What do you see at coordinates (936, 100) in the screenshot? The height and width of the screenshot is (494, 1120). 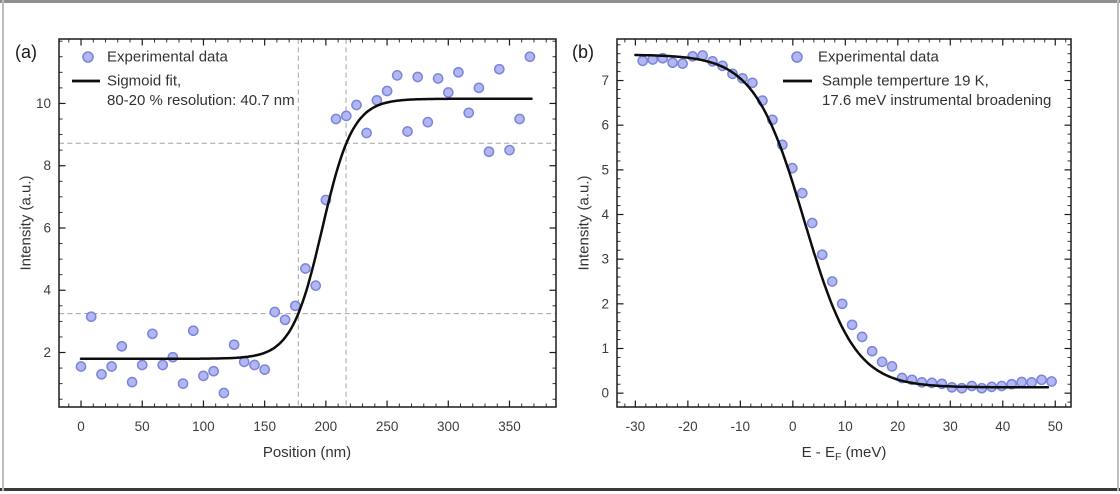 I see `legend-label: 17.6 meV instrumental broadening` at bounding box center [936, 100].